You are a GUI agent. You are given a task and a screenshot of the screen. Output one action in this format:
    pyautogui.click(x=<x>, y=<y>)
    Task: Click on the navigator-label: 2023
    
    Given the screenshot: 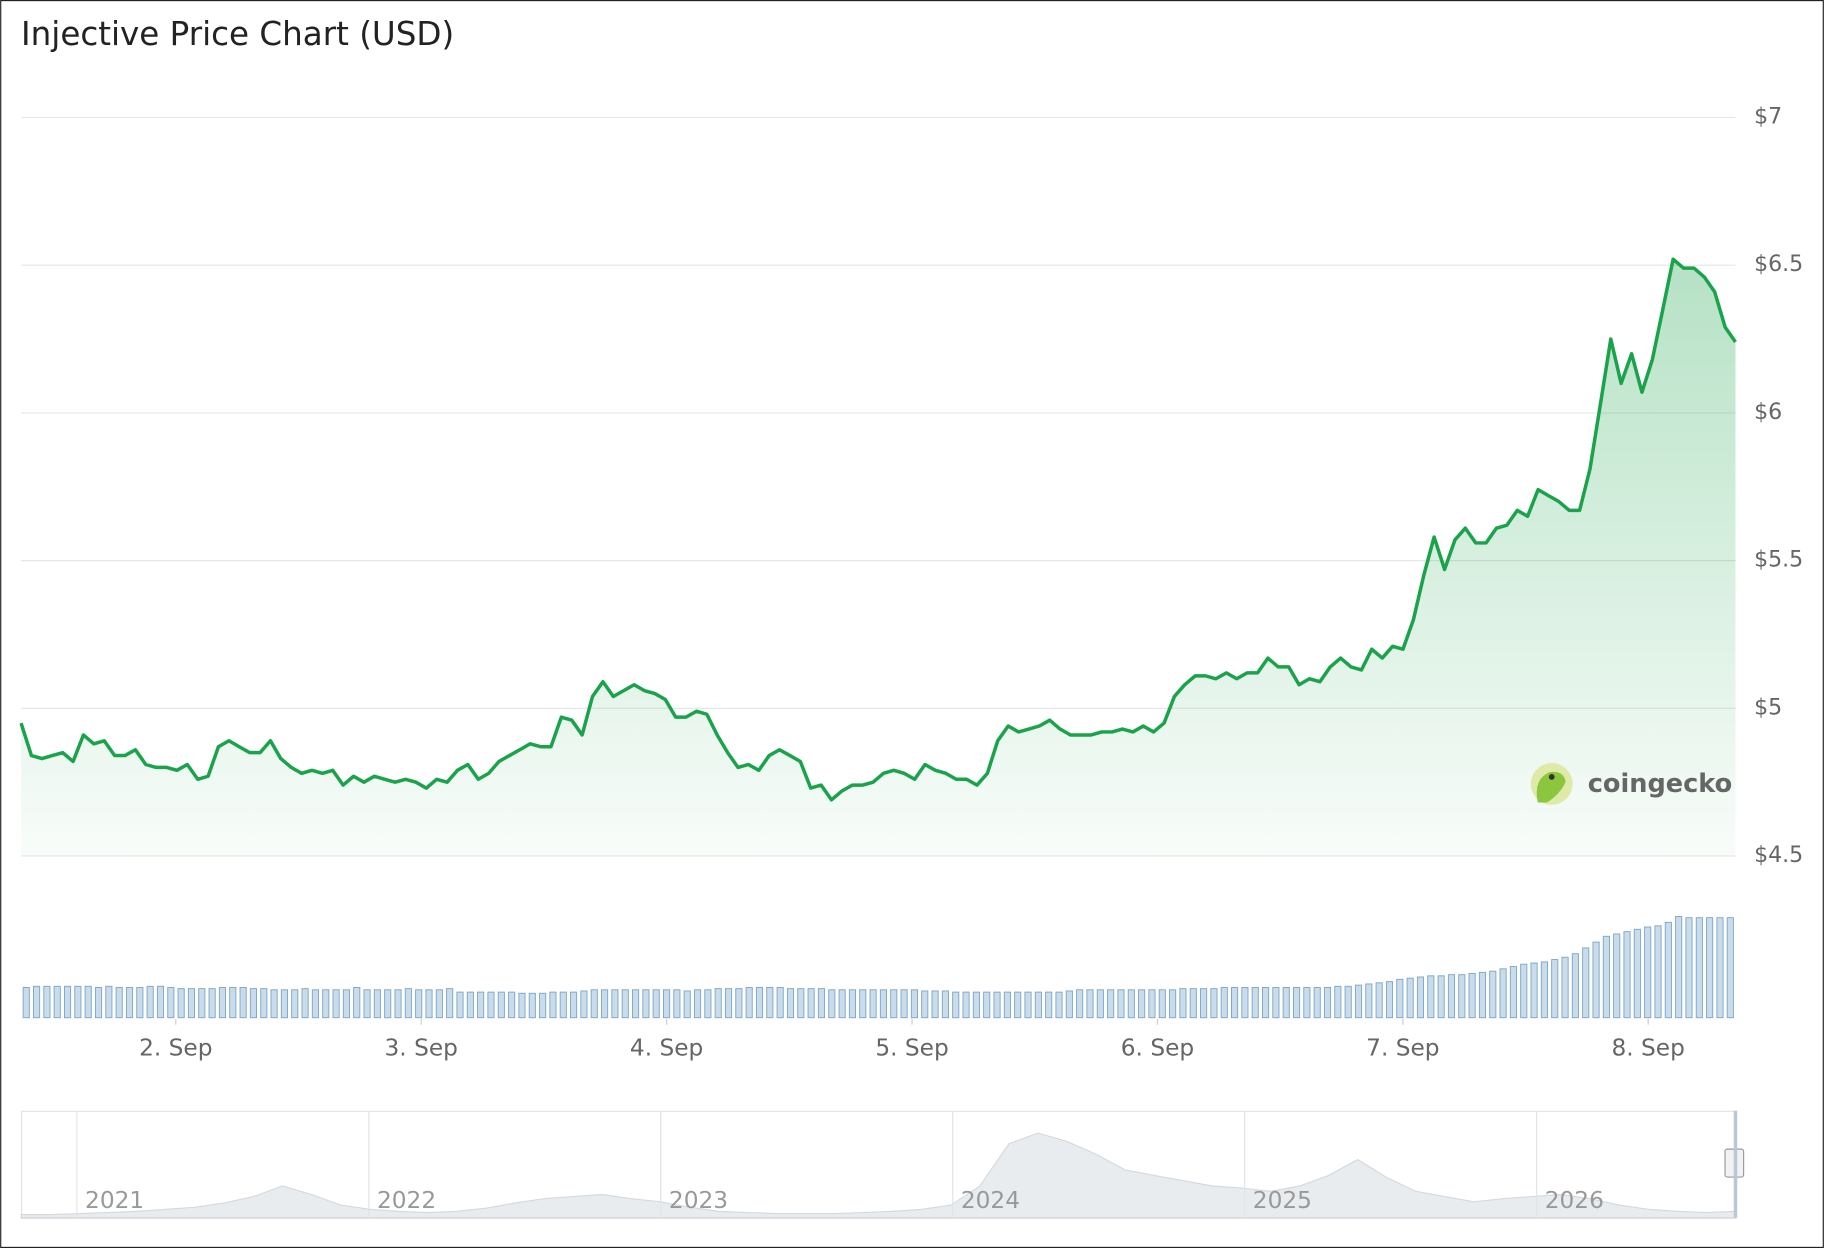 What is the action you would take?
    pyautogui.click(x=698, y=1200)
    